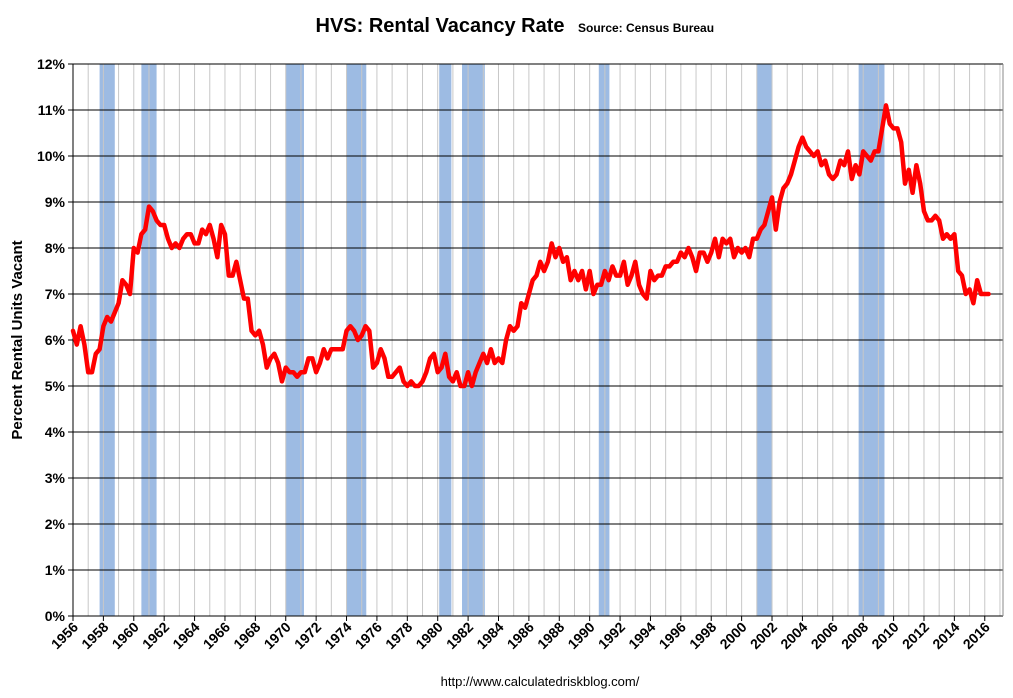 The height and width of the screenshot is (698, 1013). I want to click on y-tick-label: 12%, so click(51, 64).